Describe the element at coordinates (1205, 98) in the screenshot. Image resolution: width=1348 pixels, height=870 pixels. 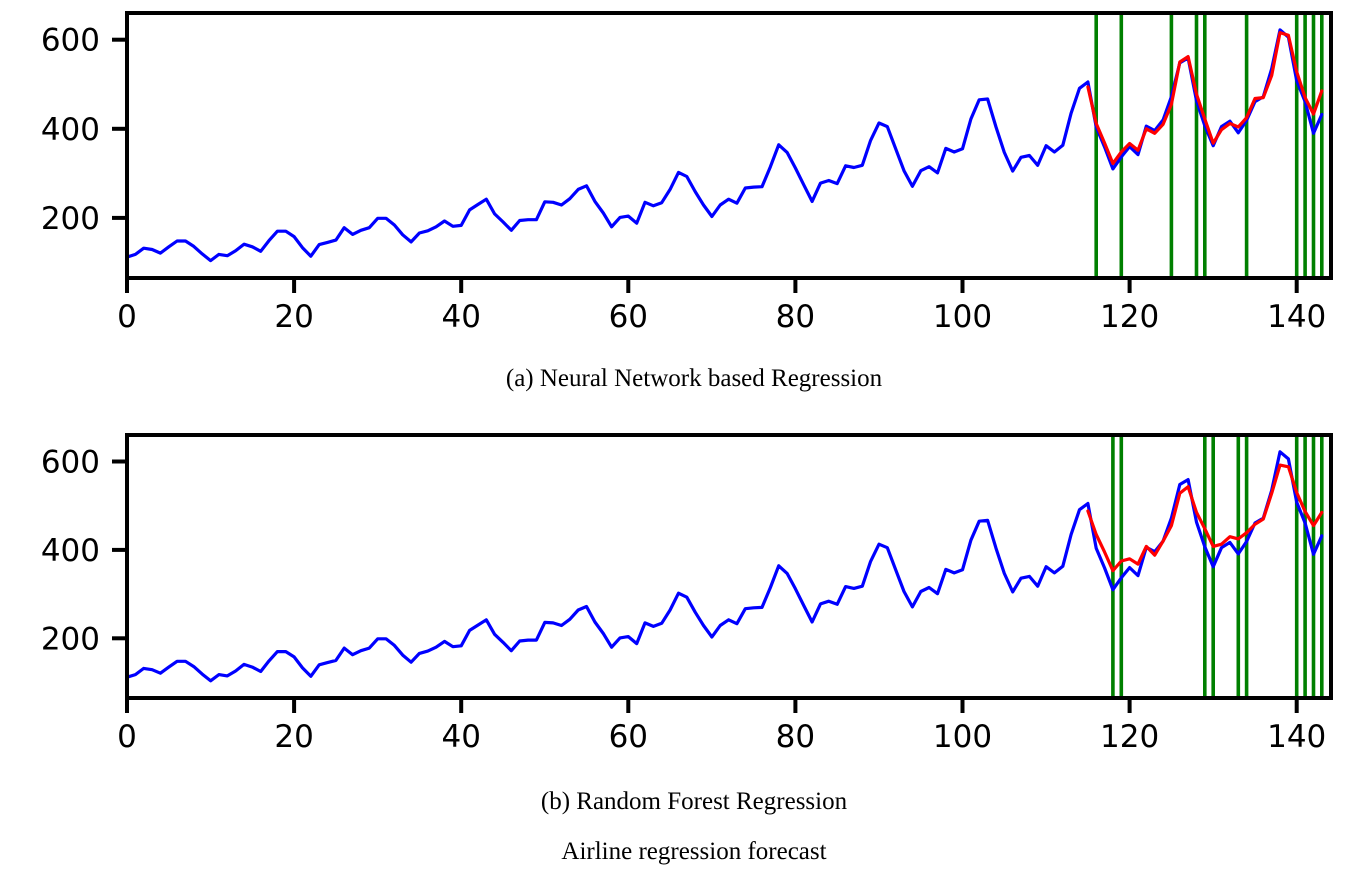
I see `neural-network-prediction-line` at that location.